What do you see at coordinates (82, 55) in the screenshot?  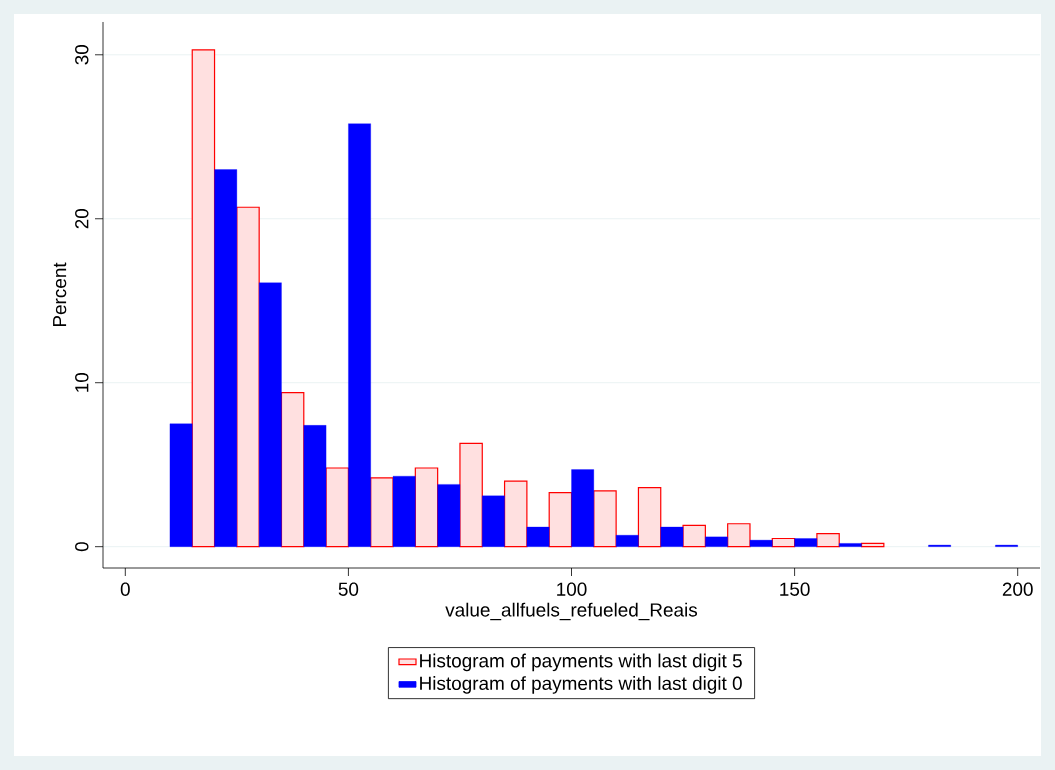 I see `y-tick-label: 30` at bounding box center [82, 55].